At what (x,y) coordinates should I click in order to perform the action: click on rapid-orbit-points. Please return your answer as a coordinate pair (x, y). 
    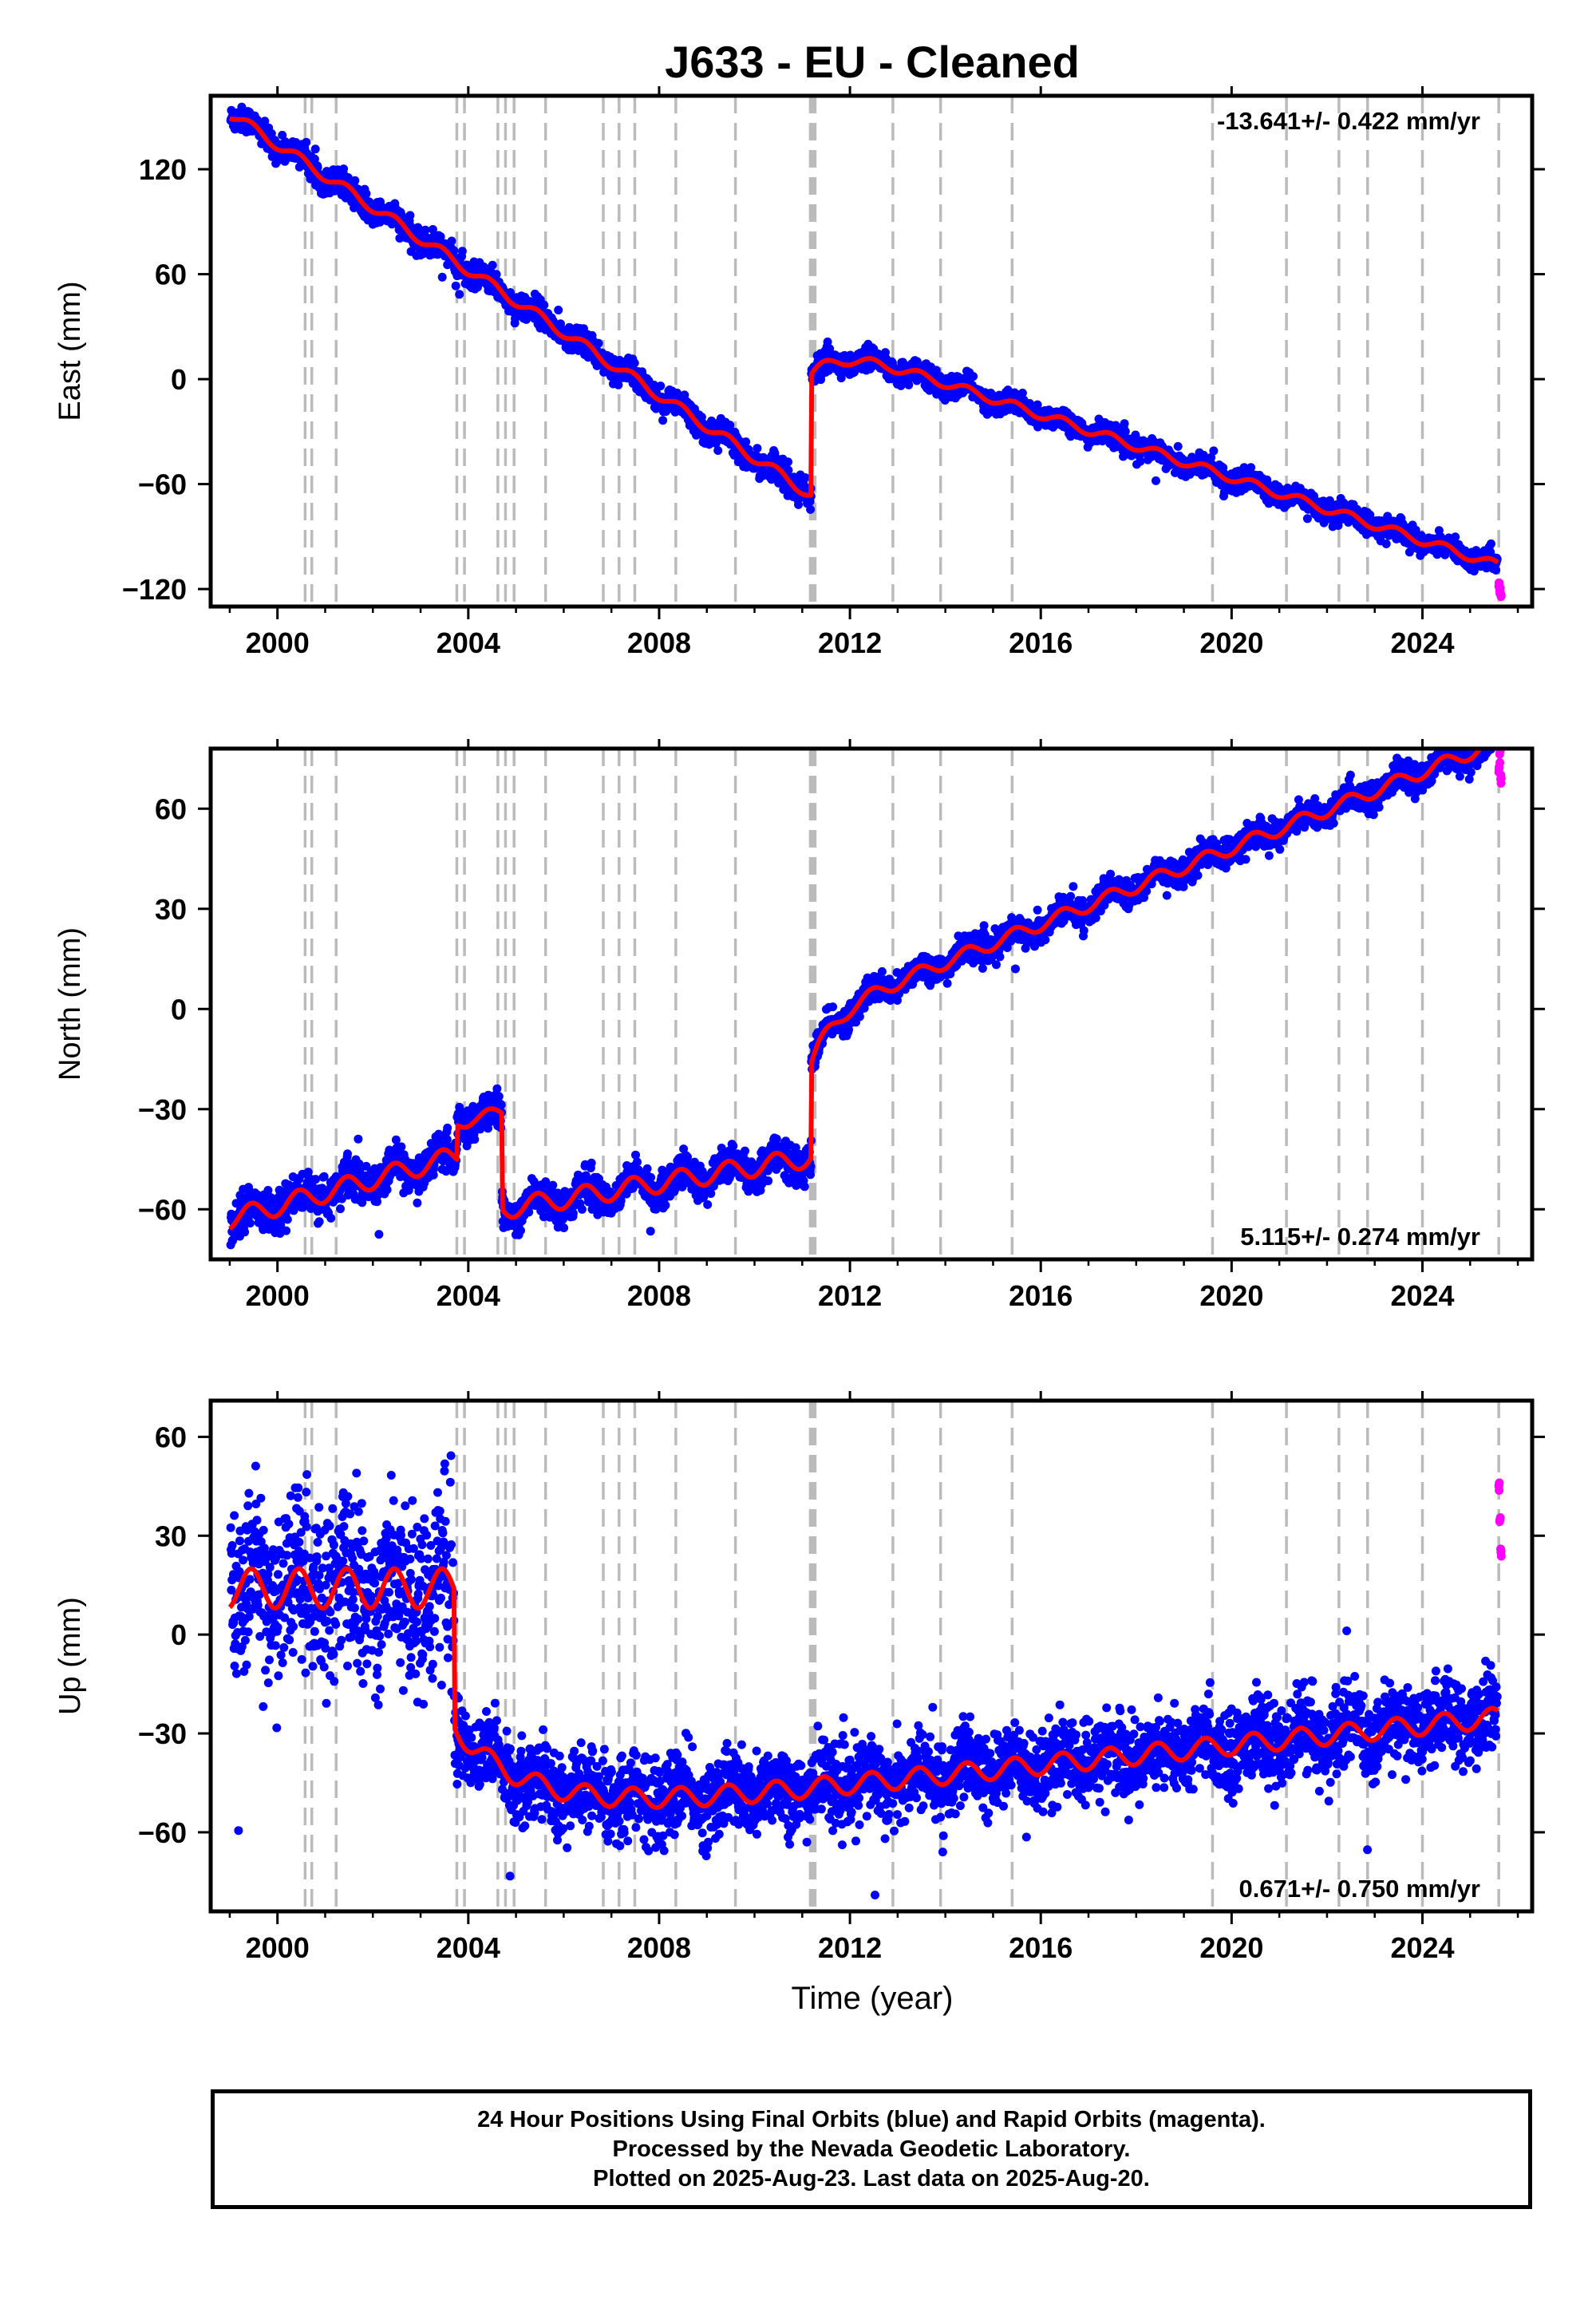
    Looking at the image, I should click on (1500, 589).